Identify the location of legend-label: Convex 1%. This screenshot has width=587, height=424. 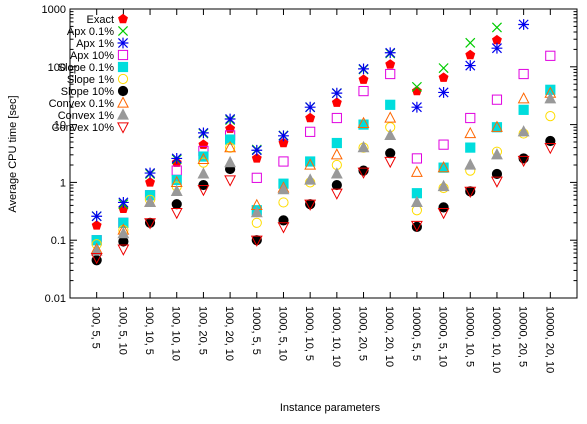
(86, 116).